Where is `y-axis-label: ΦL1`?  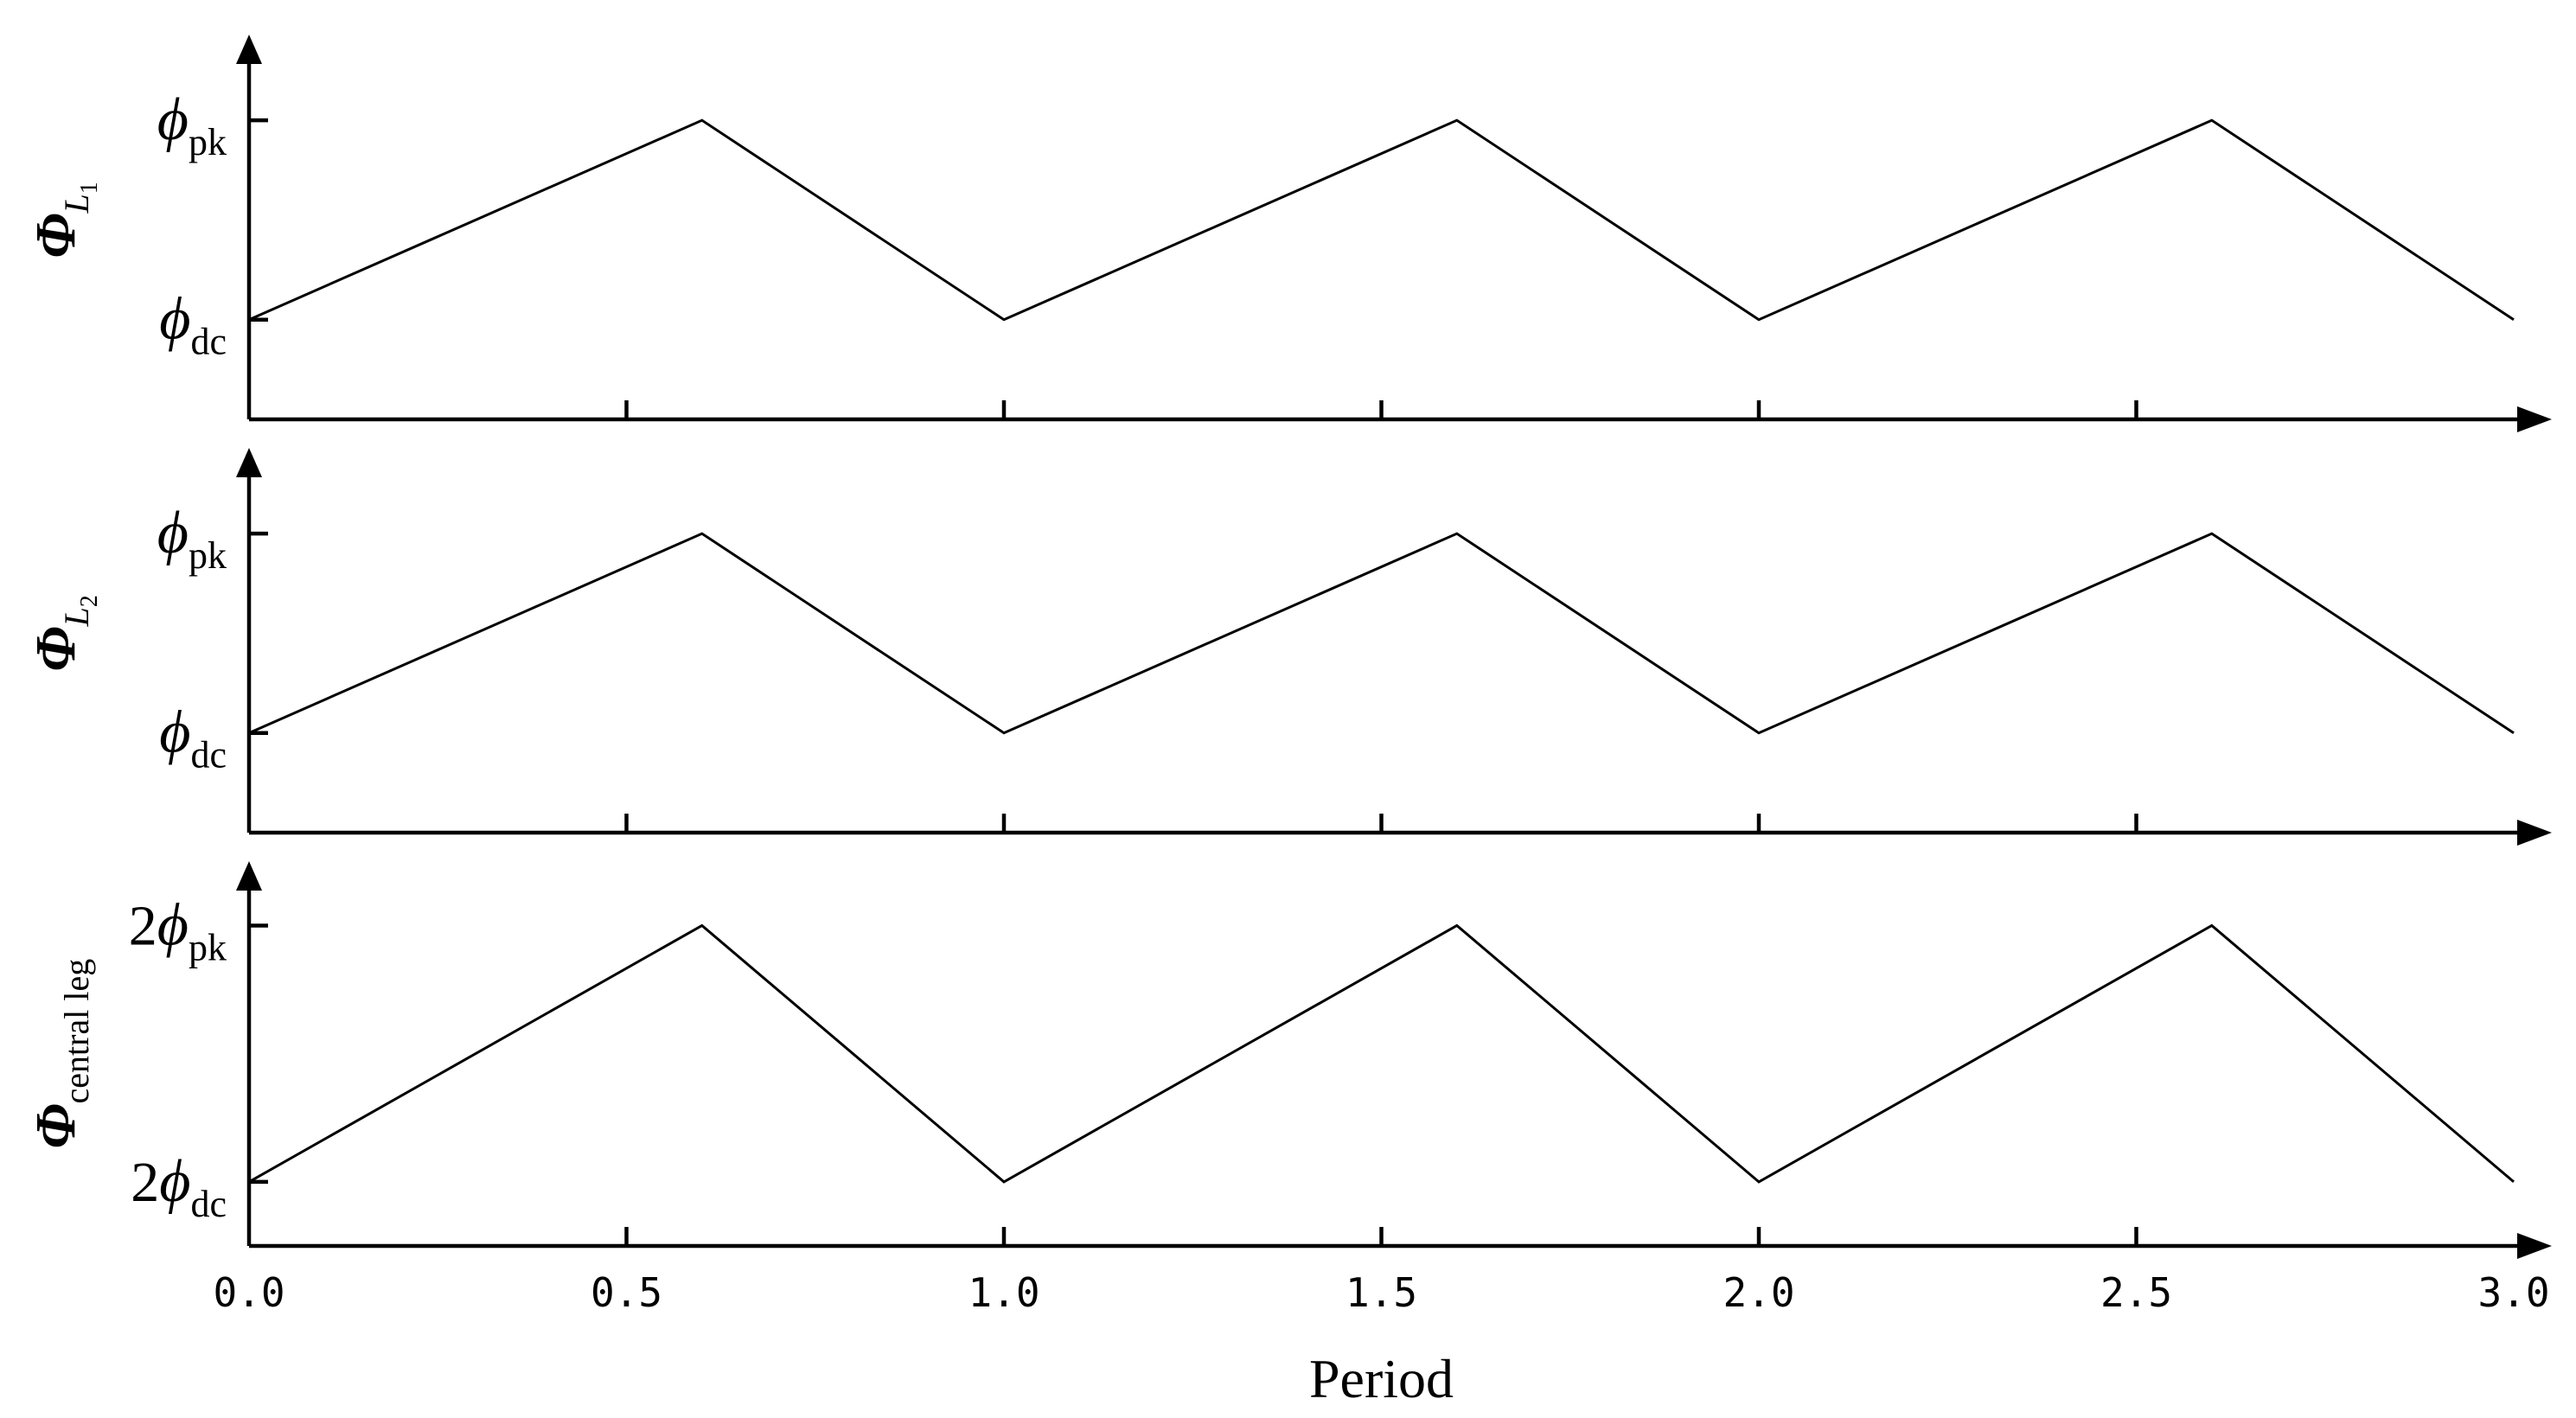
y-axis-label: ΦL1 is located at coordinates (63, 220).